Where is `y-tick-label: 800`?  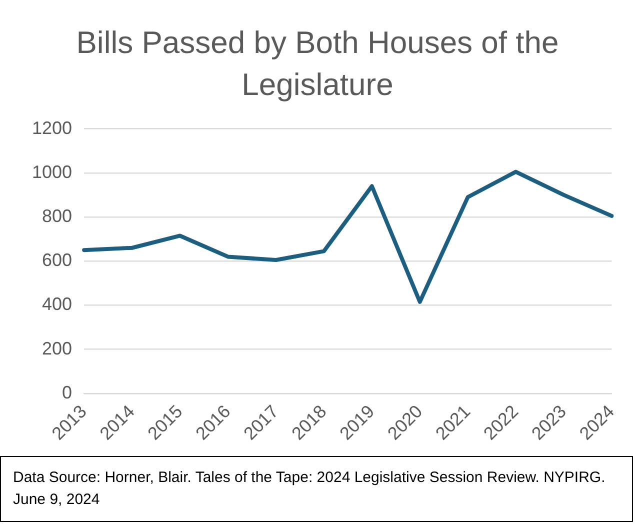
y-tick-label: 800 is located at coordinates (57, 216).